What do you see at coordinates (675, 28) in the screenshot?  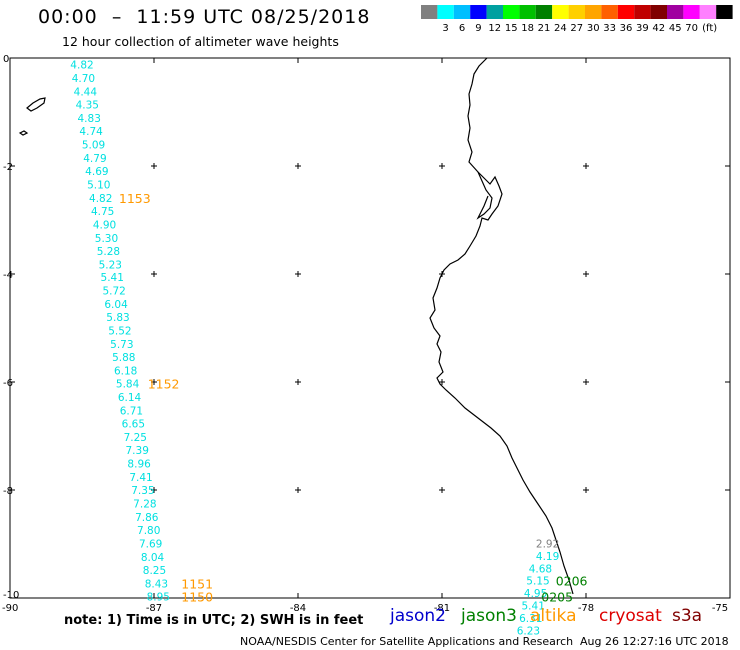 I see `scale-label: 45` at bounding box center [675, 28].